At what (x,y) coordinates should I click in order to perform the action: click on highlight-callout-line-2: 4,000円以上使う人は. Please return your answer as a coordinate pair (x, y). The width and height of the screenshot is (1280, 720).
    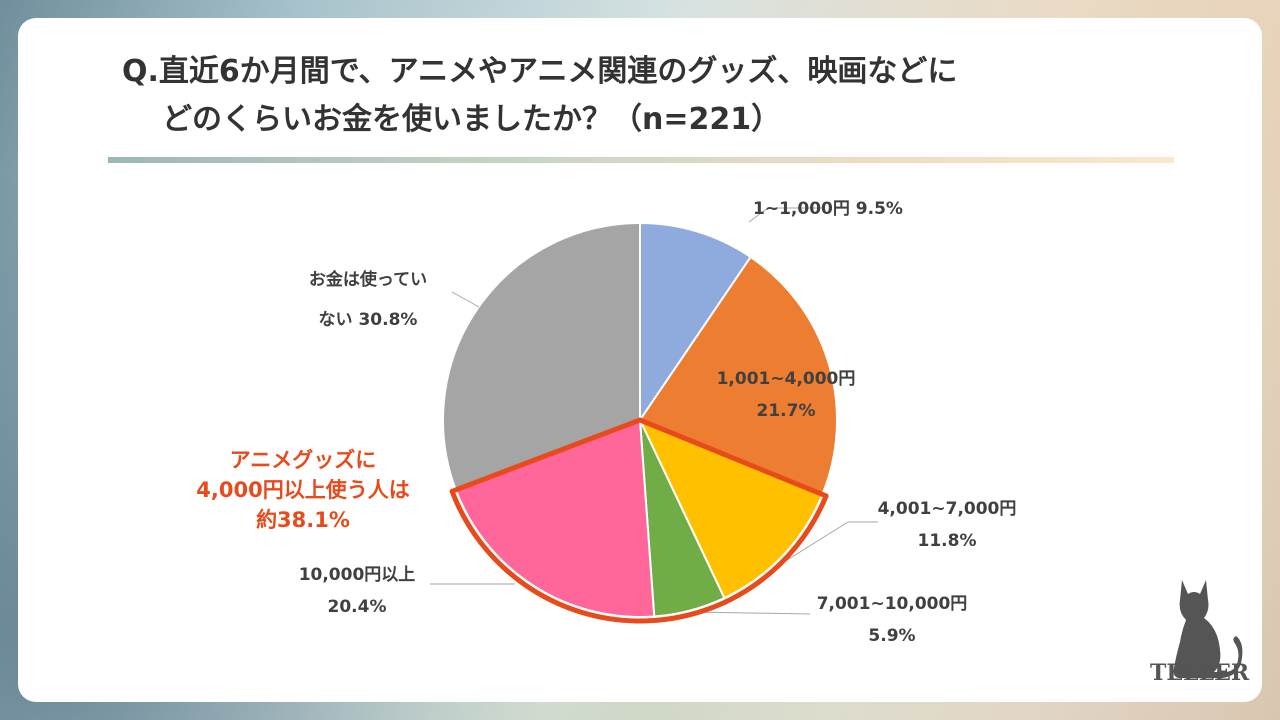
    Looking at the image, I should click on (302, 490).